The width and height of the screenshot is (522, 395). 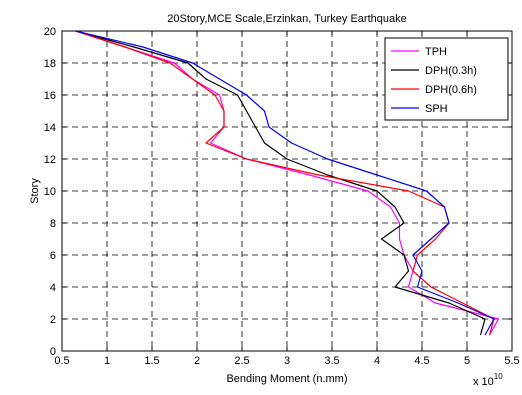 I want to click on x-multiplier-base: x 10, so click(x=483, y=382).